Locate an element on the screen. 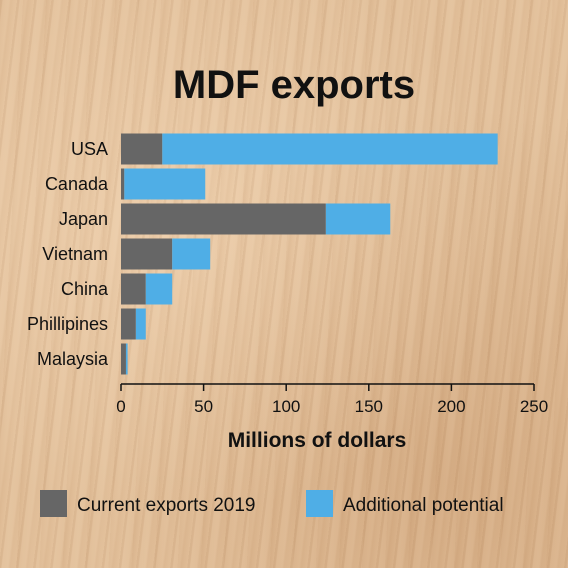  bar-phillipines-additional-potential is located at coordinates (140, 324).